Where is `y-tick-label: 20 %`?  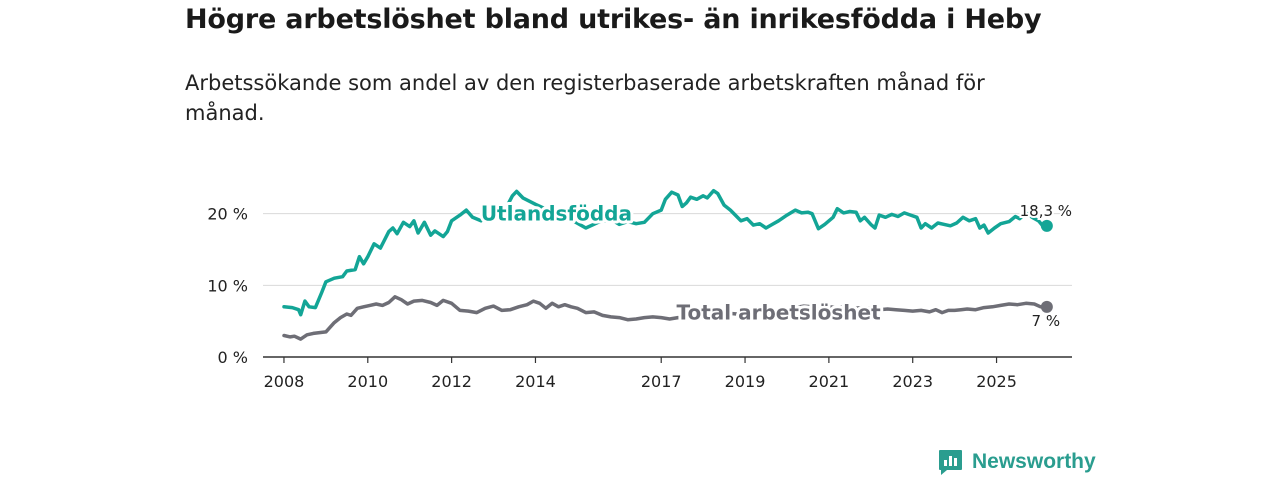 y-tick-label: 20 % is located at coordinates (227, 214).